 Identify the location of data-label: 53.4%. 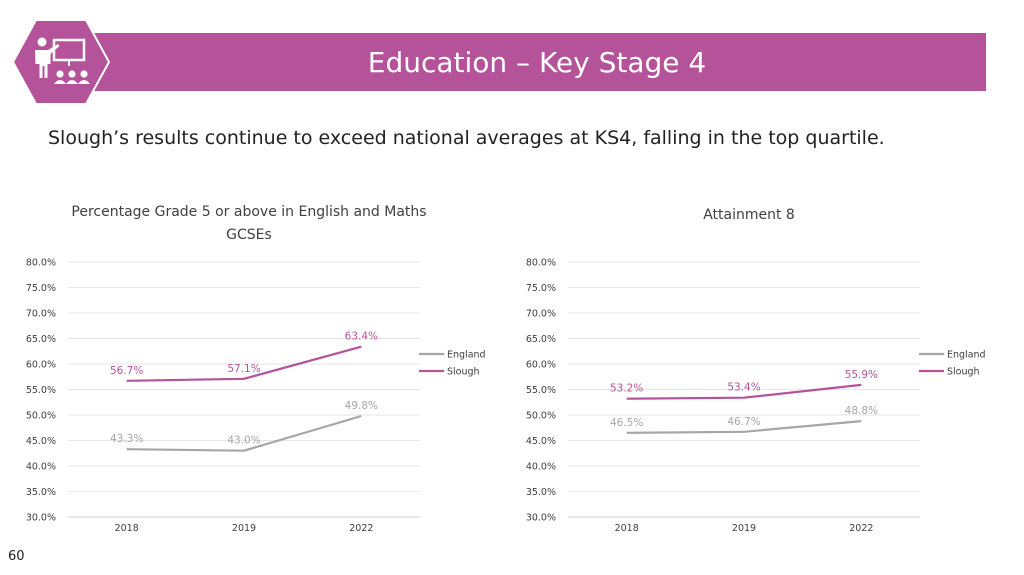
(743, 388).